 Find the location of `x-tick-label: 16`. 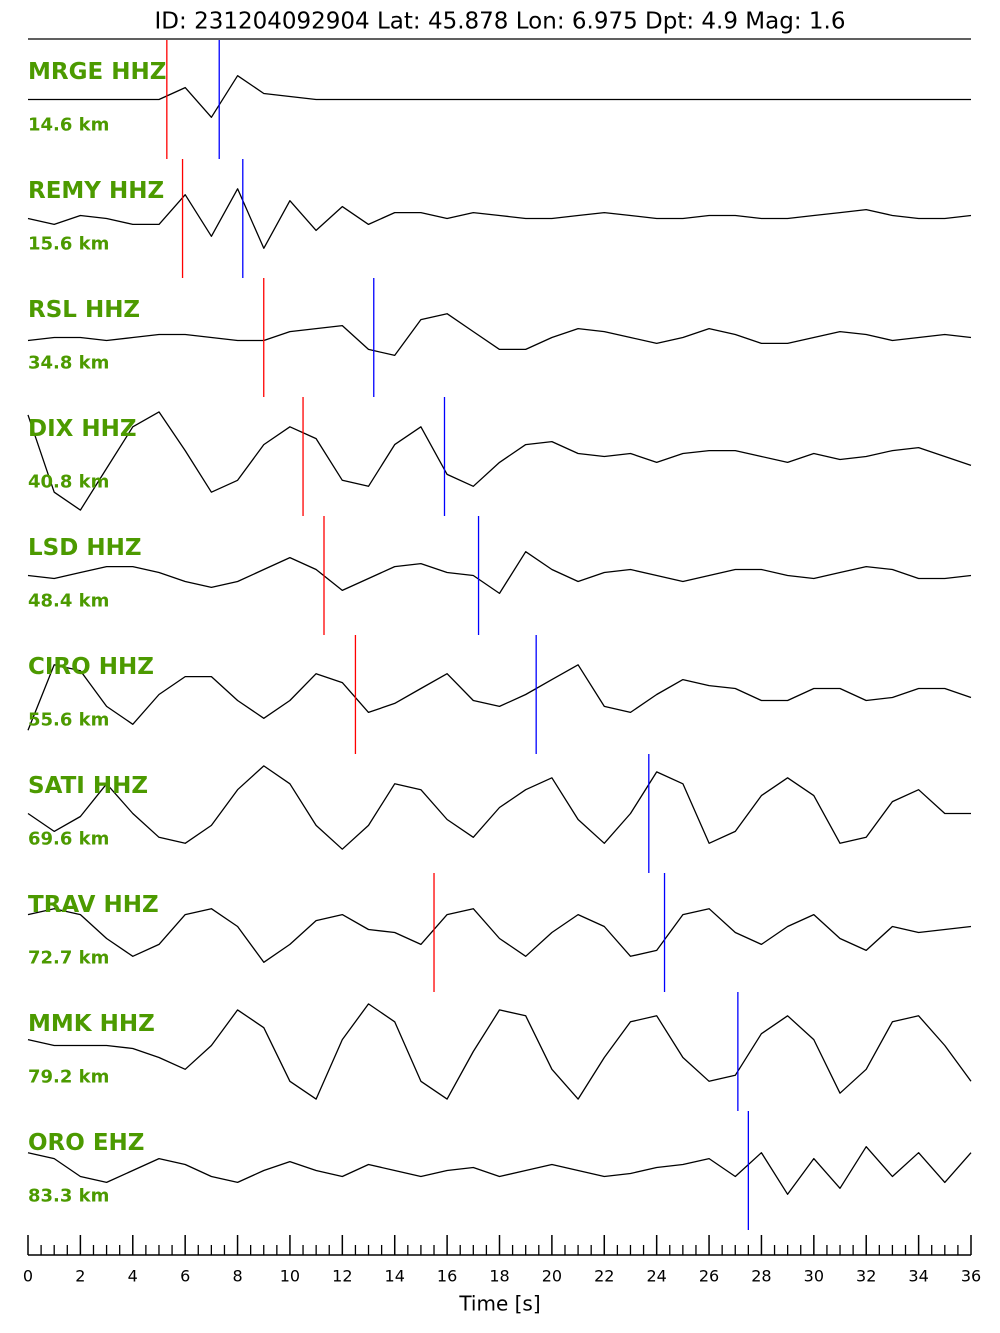

x-tick-label: 16 is located at coordinates (447, 1276).